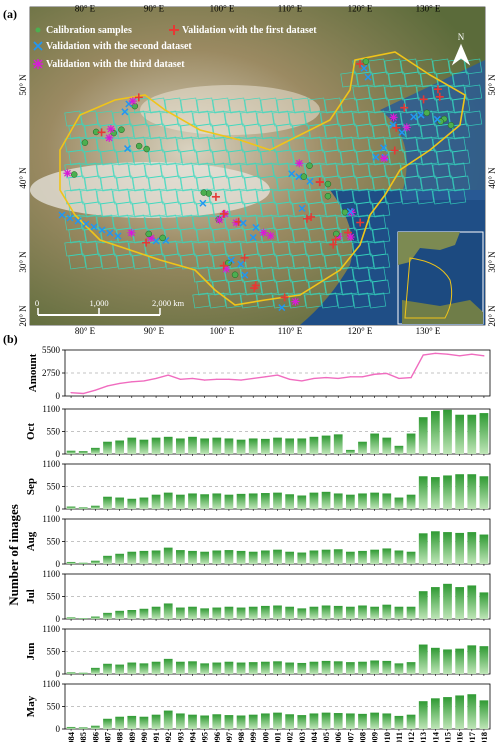 This screenshot has height=747, width=500. I want to click on year-label: 2013, so click(423, 737).